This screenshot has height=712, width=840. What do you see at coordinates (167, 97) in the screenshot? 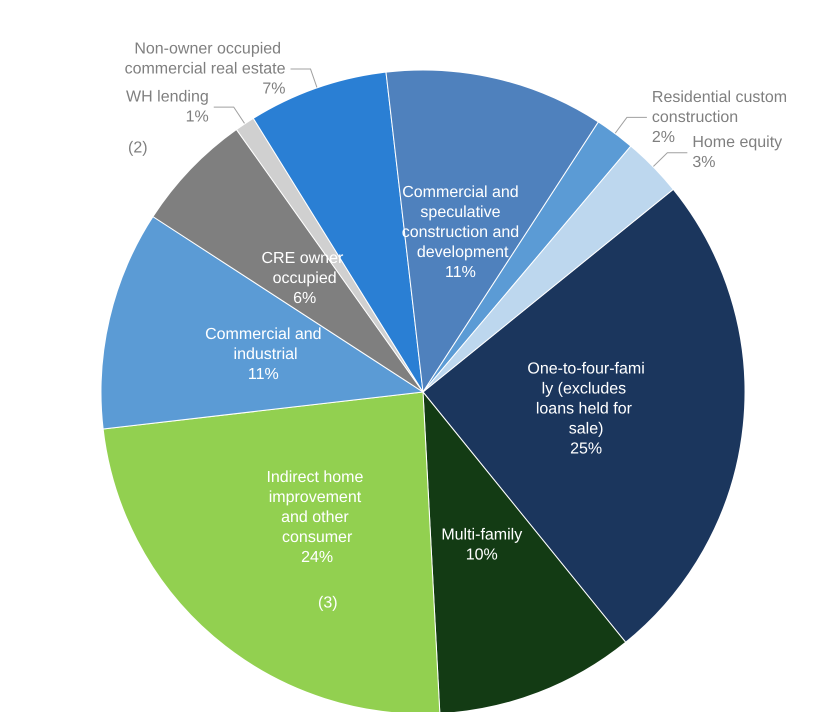
I see `slice-label: WH lending` at bounding box center [167, 97].